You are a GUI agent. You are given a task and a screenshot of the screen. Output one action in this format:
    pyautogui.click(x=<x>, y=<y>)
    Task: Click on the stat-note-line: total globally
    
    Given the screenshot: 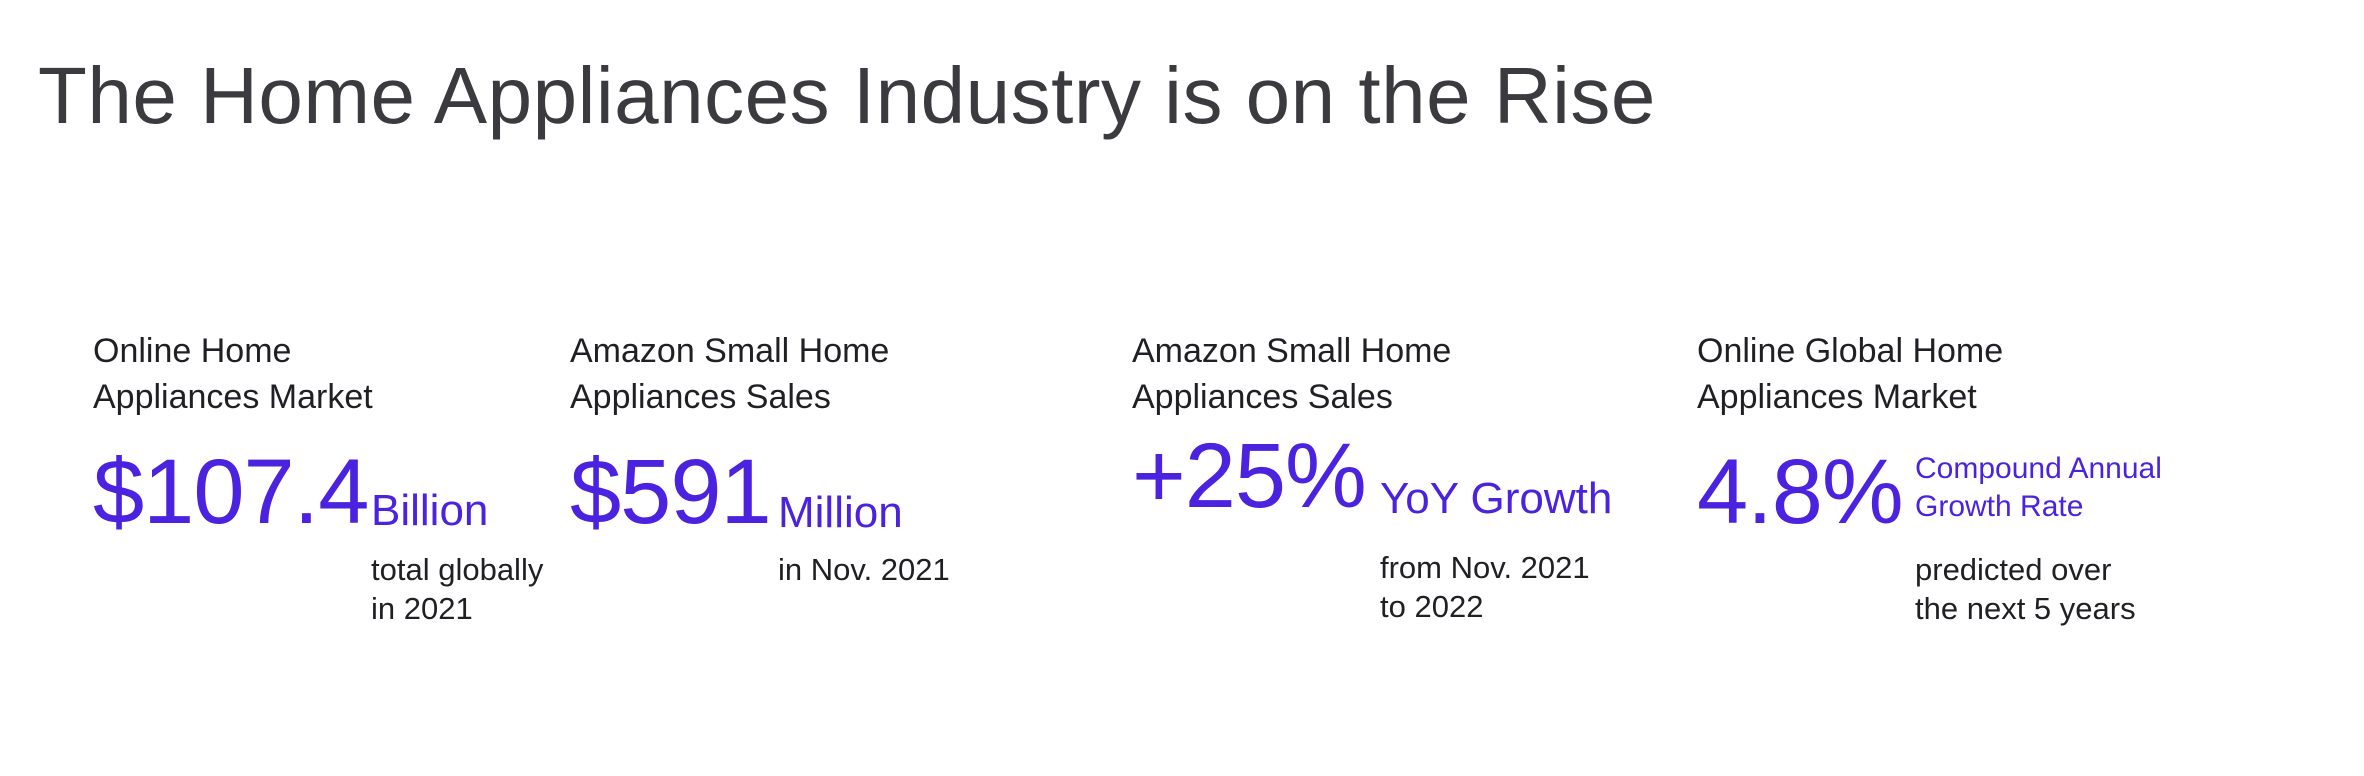 What is the action you would take?
    pyautogui.click(x=457, y=569)
    